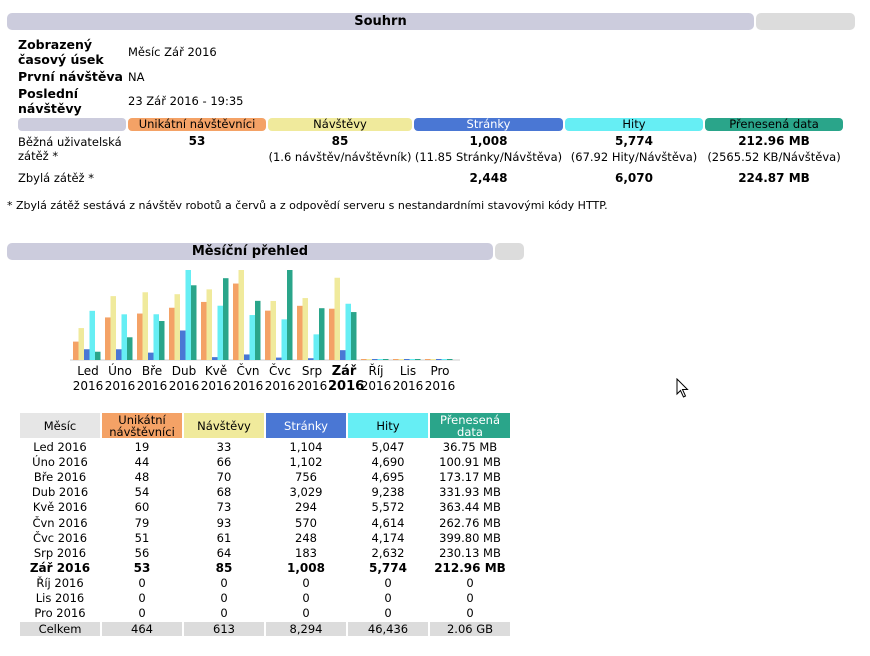 The height and width of the screenshot is (656, 870). What do you see at coordinates (488, 141) in the screenshot?
I see `normal-value-pages: 1,008` at bounding box center [488, 141].